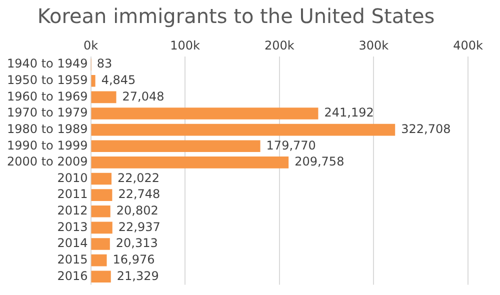  Describe the element at coordinates (139, 227) in the screenshot. I see `data-label: 22,937` at that location.